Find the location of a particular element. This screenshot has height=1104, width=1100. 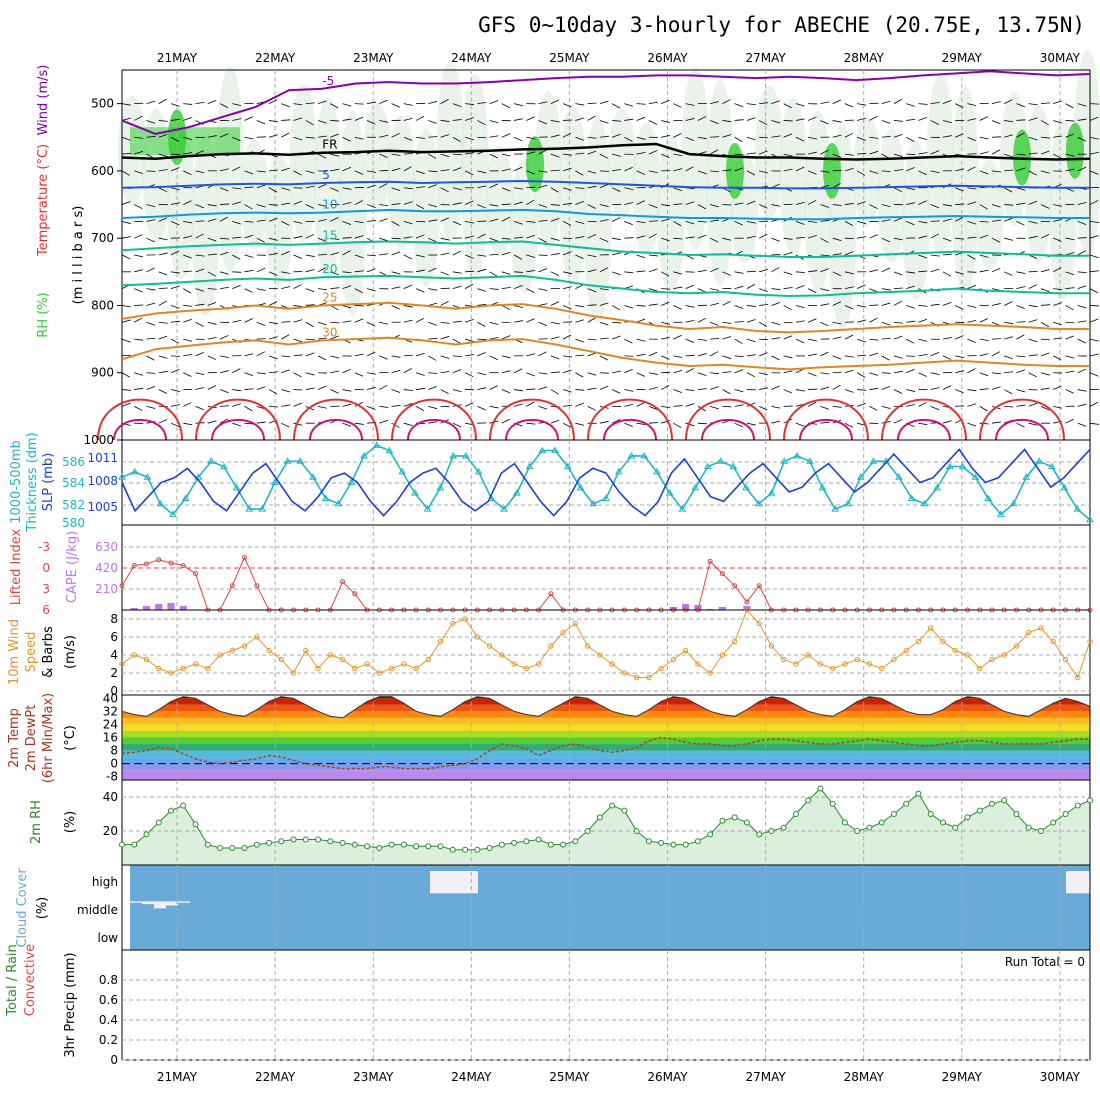

pressure-axis-label: (m i l l i b a r s) is located at coordinates (78, 255).